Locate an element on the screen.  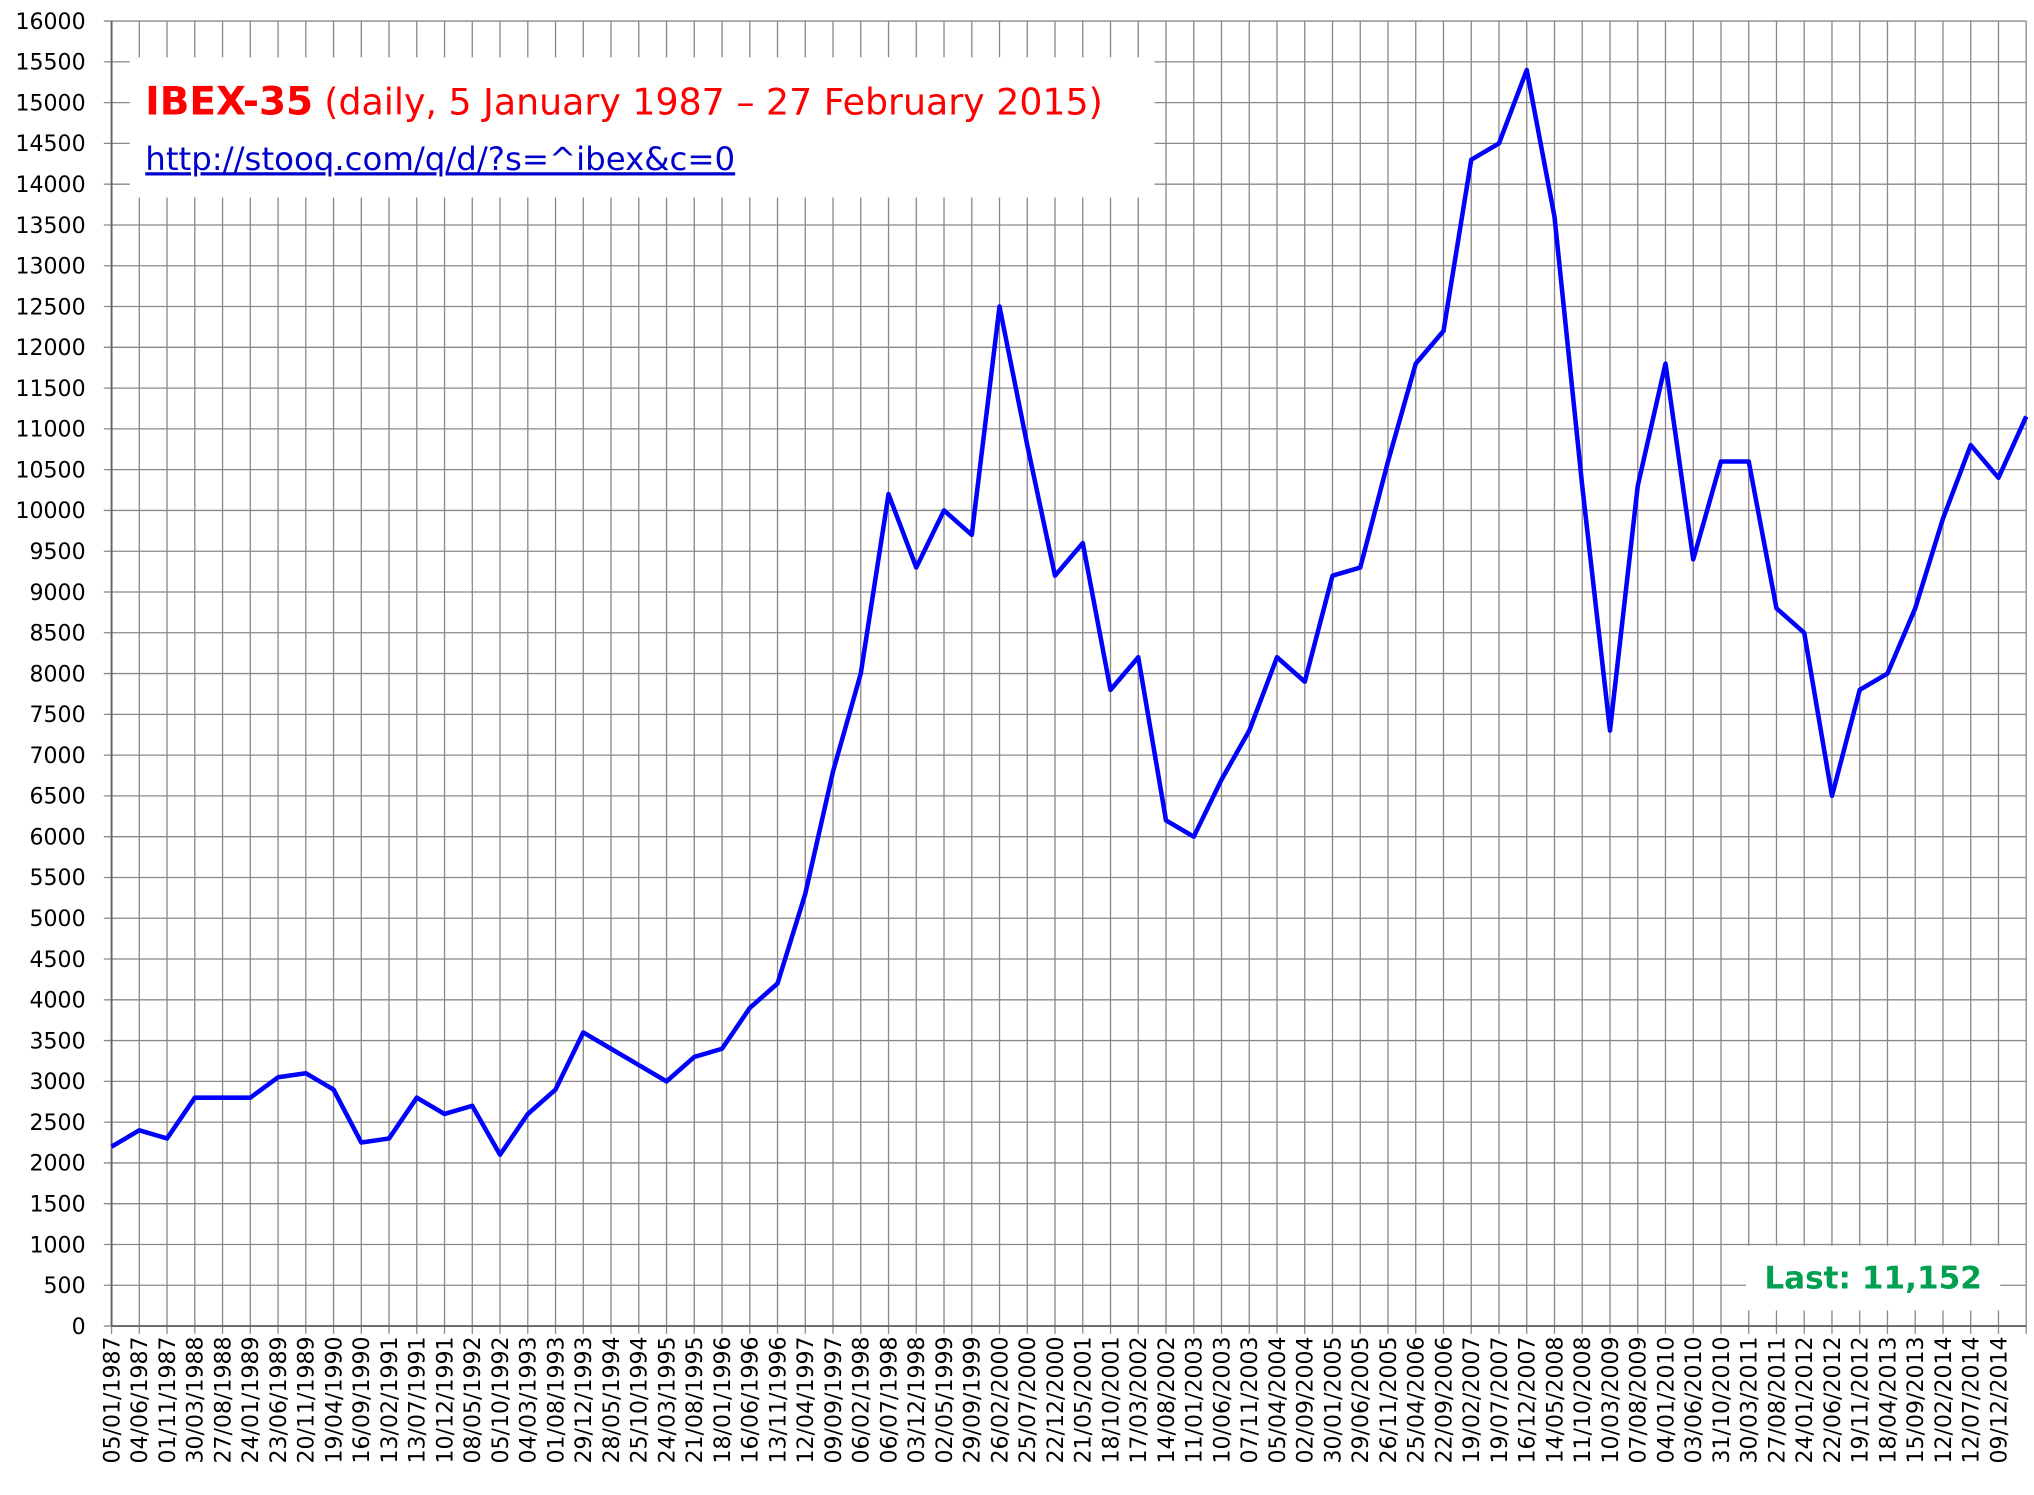
x-tick-label: 18/04/2013 is located at coordinates (1888, 1399).